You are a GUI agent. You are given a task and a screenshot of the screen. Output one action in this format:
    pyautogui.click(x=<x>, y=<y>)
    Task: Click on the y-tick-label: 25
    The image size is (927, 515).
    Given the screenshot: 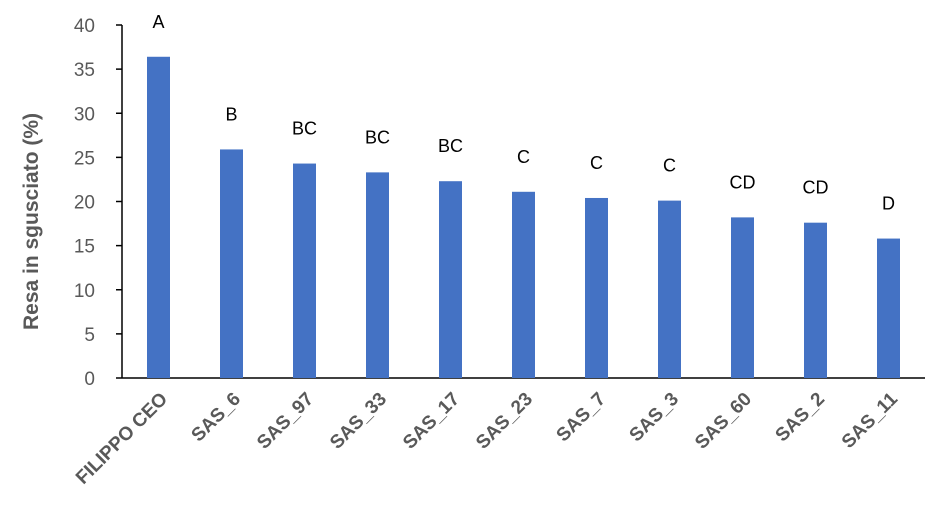 What is the action you would take?
    pyautogui.click(x=84, y=158)
    